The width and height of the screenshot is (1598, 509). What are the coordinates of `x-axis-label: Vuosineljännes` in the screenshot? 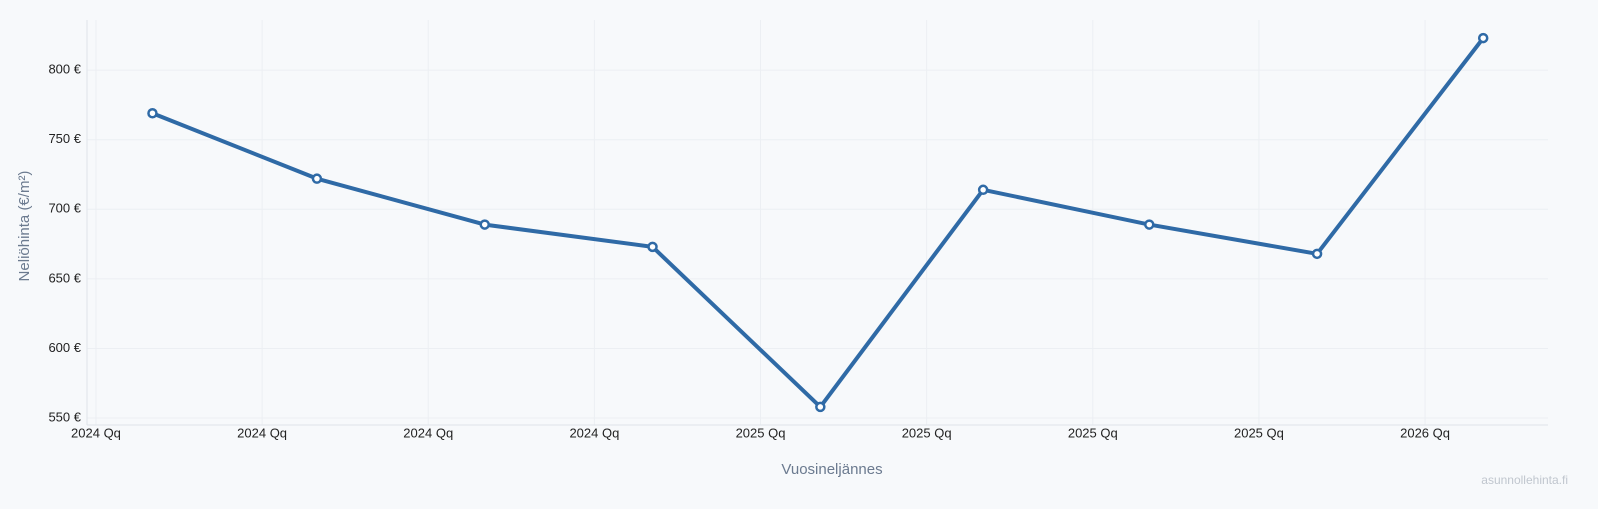 It's located at (831, 469).